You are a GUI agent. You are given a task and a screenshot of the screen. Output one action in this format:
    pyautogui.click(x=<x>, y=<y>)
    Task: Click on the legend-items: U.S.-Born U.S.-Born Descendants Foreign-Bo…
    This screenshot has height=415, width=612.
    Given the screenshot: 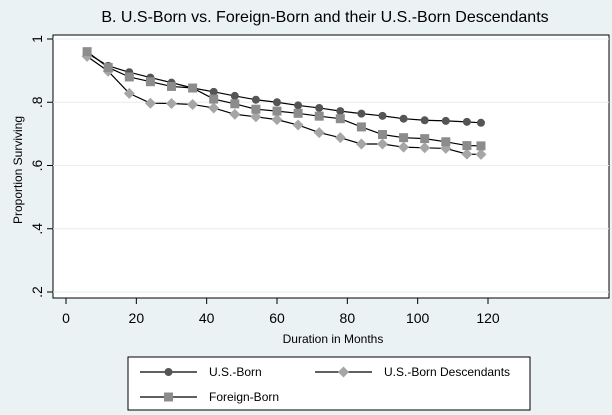 What is the action you would take?
    pyautogui.click(x=325, y=384)
    